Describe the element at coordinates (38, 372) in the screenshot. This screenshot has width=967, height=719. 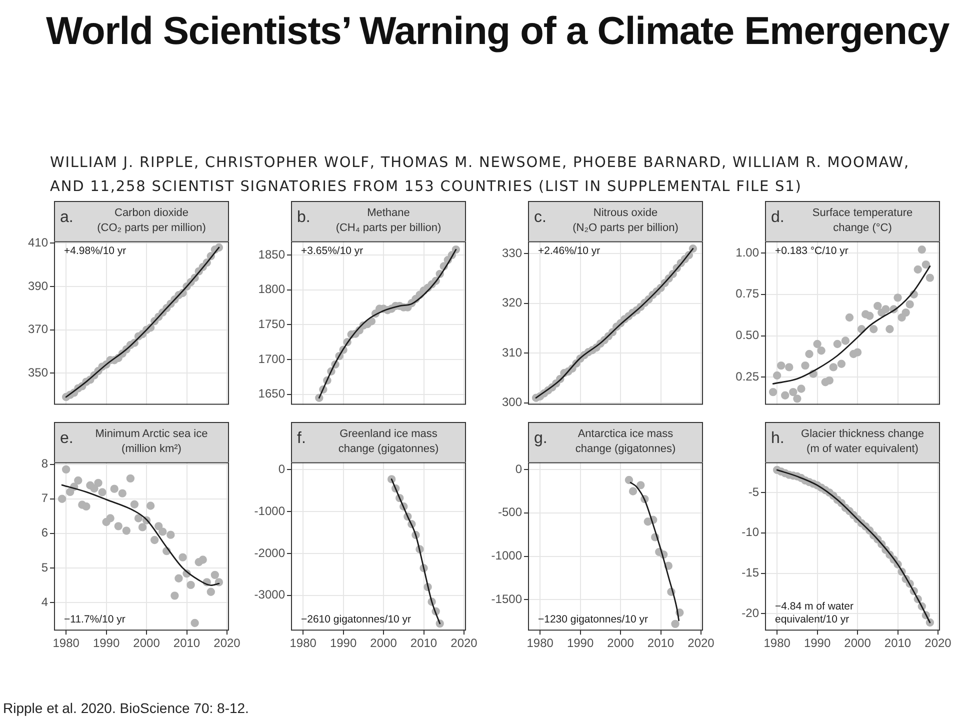
I see `y-tick-label: 350` at that location.